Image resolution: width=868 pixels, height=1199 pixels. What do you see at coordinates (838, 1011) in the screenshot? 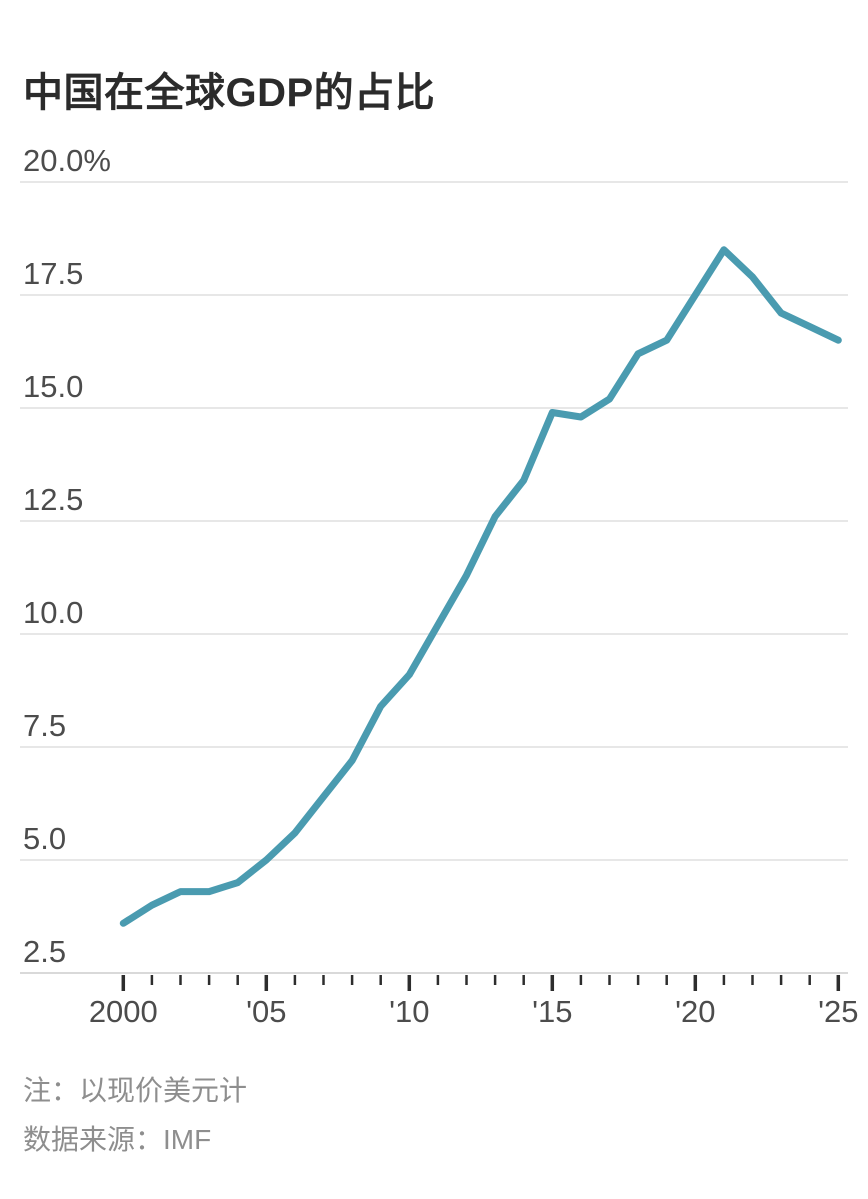
I see `x-axis-label: '25` at bounding box center [838, 1011].